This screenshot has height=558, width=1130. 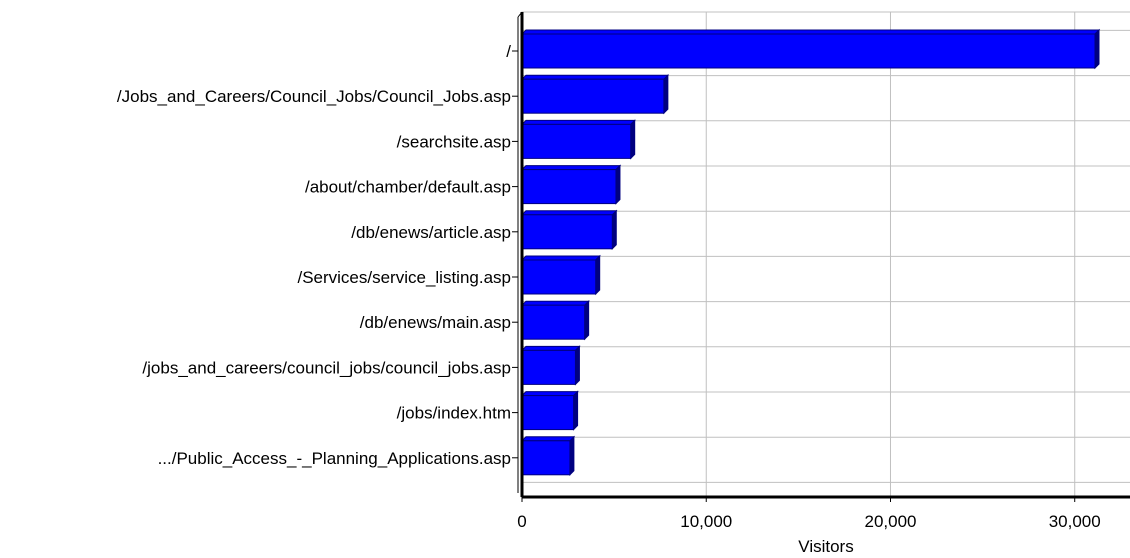 I want to click on category-label: /db/enews/article.asp, so click(x=431, y=232).